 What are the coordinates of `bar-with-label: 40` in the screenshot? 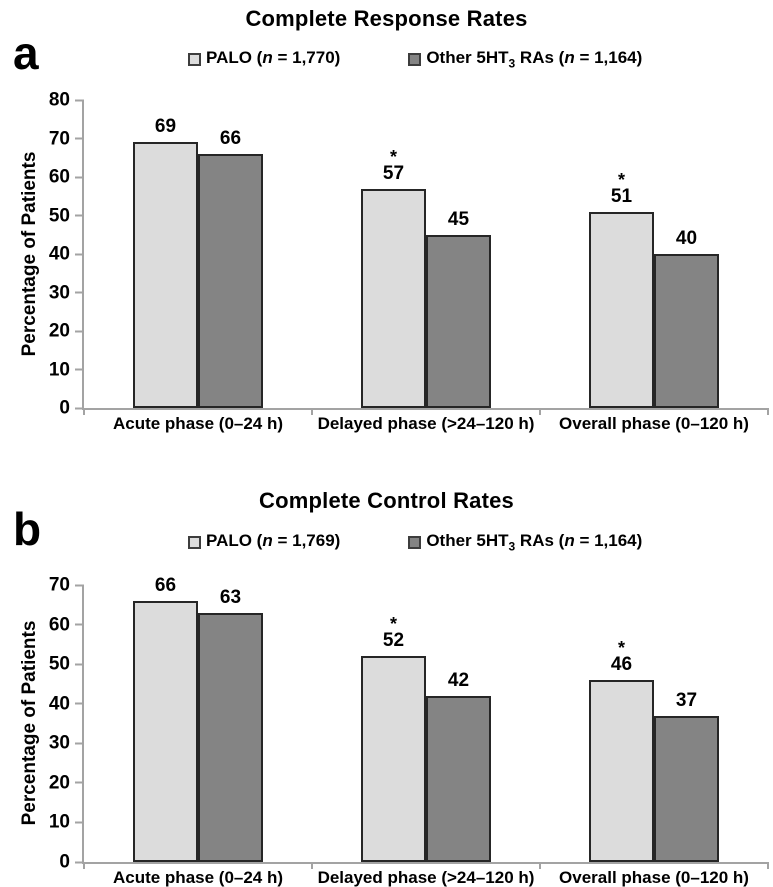 It's located at (686, 318).